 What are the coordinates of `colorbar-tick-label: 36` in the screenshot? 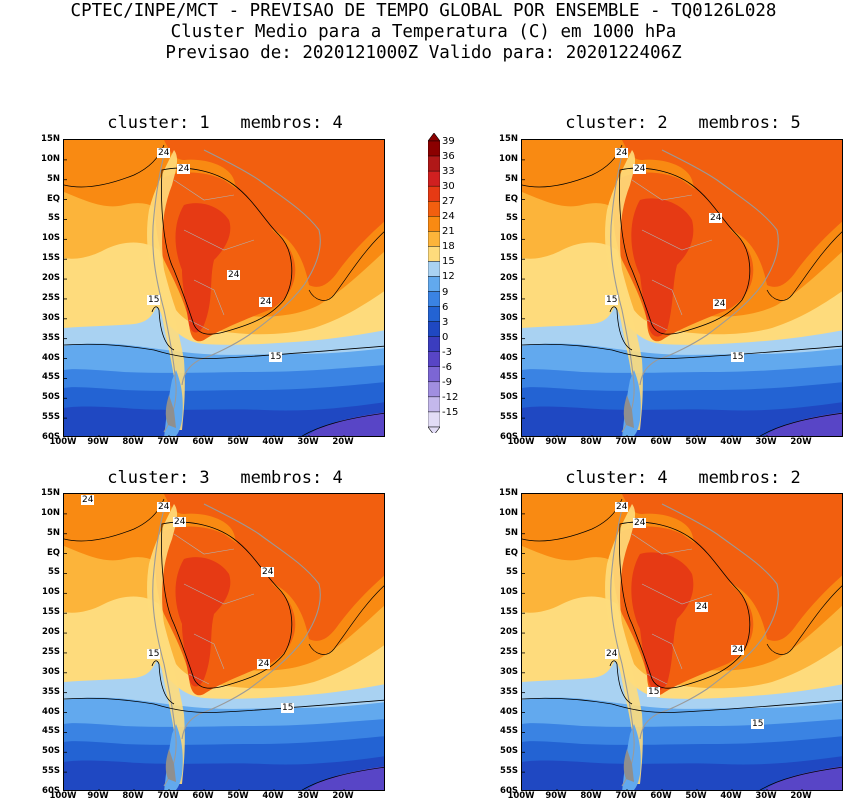 It's located at (448, 157).